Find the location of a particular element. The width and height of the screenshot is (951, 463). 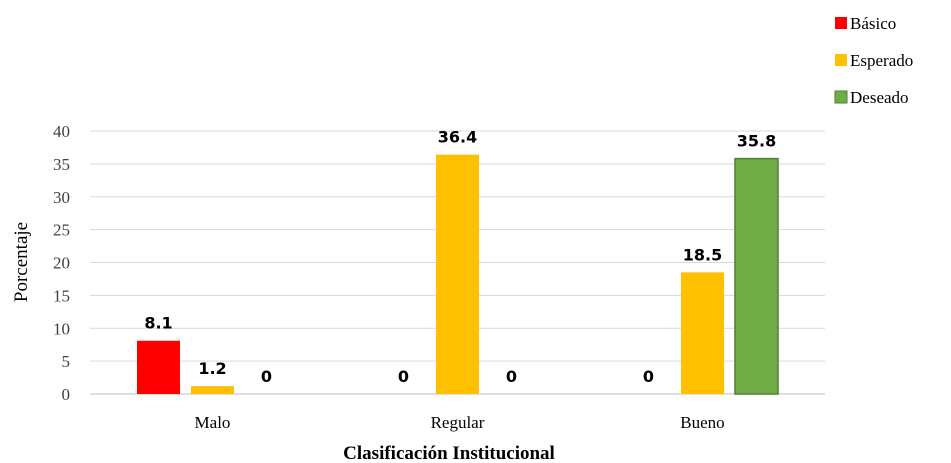

y-tick-label-15: 15 is located at coordinates (61, 295).